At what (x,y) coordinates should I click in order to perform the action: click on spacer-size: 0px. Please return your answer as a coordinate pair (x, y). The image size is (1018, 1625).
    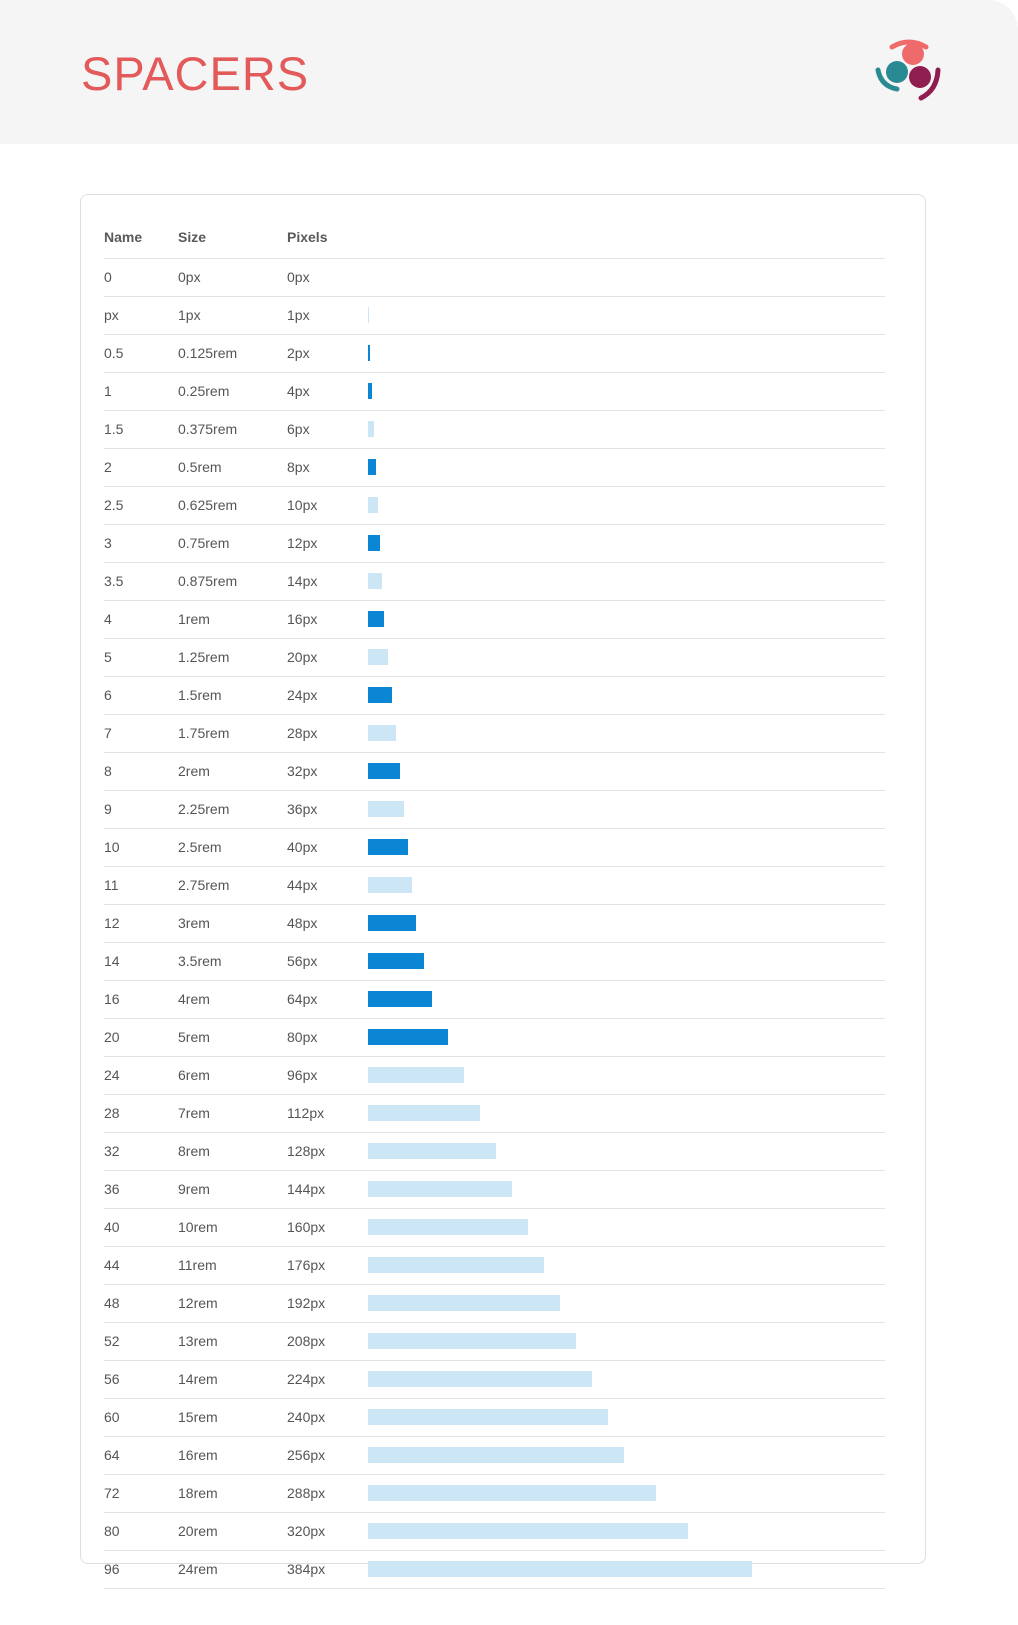
    Looking at the image, I should click on (189, 277).